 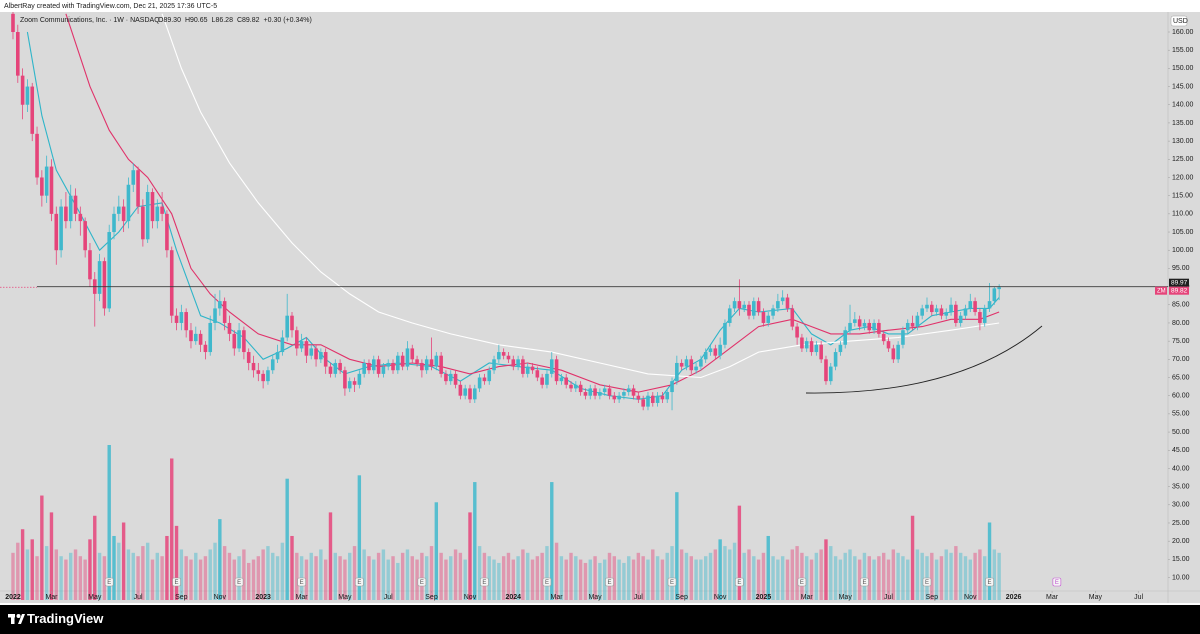 I want to click on ohlc-value: L86.28, so click(x=223, y=20).